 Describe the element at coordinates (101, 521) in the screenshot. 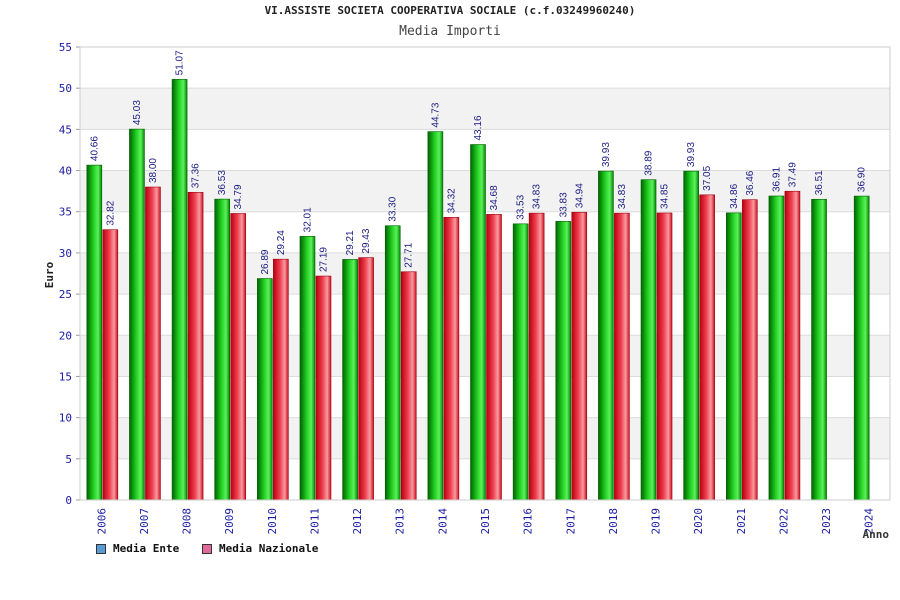

I see `x-tick-label: 2006` at that location.